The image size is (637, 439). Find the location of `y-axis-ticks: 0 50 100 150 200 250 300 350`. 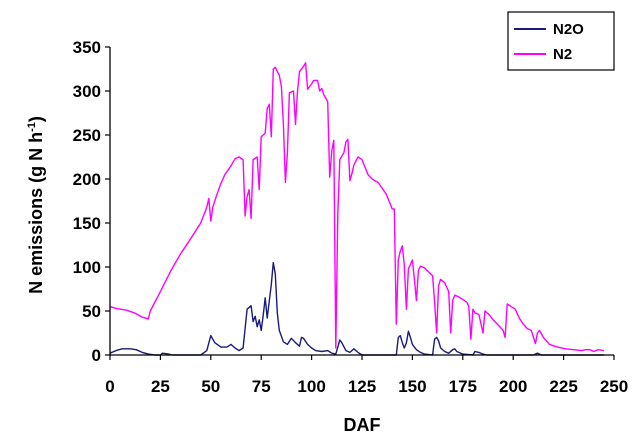

y-axis-ticks: 0 50 100 150 200 250 300 350 is located at coordinates (91, 201).